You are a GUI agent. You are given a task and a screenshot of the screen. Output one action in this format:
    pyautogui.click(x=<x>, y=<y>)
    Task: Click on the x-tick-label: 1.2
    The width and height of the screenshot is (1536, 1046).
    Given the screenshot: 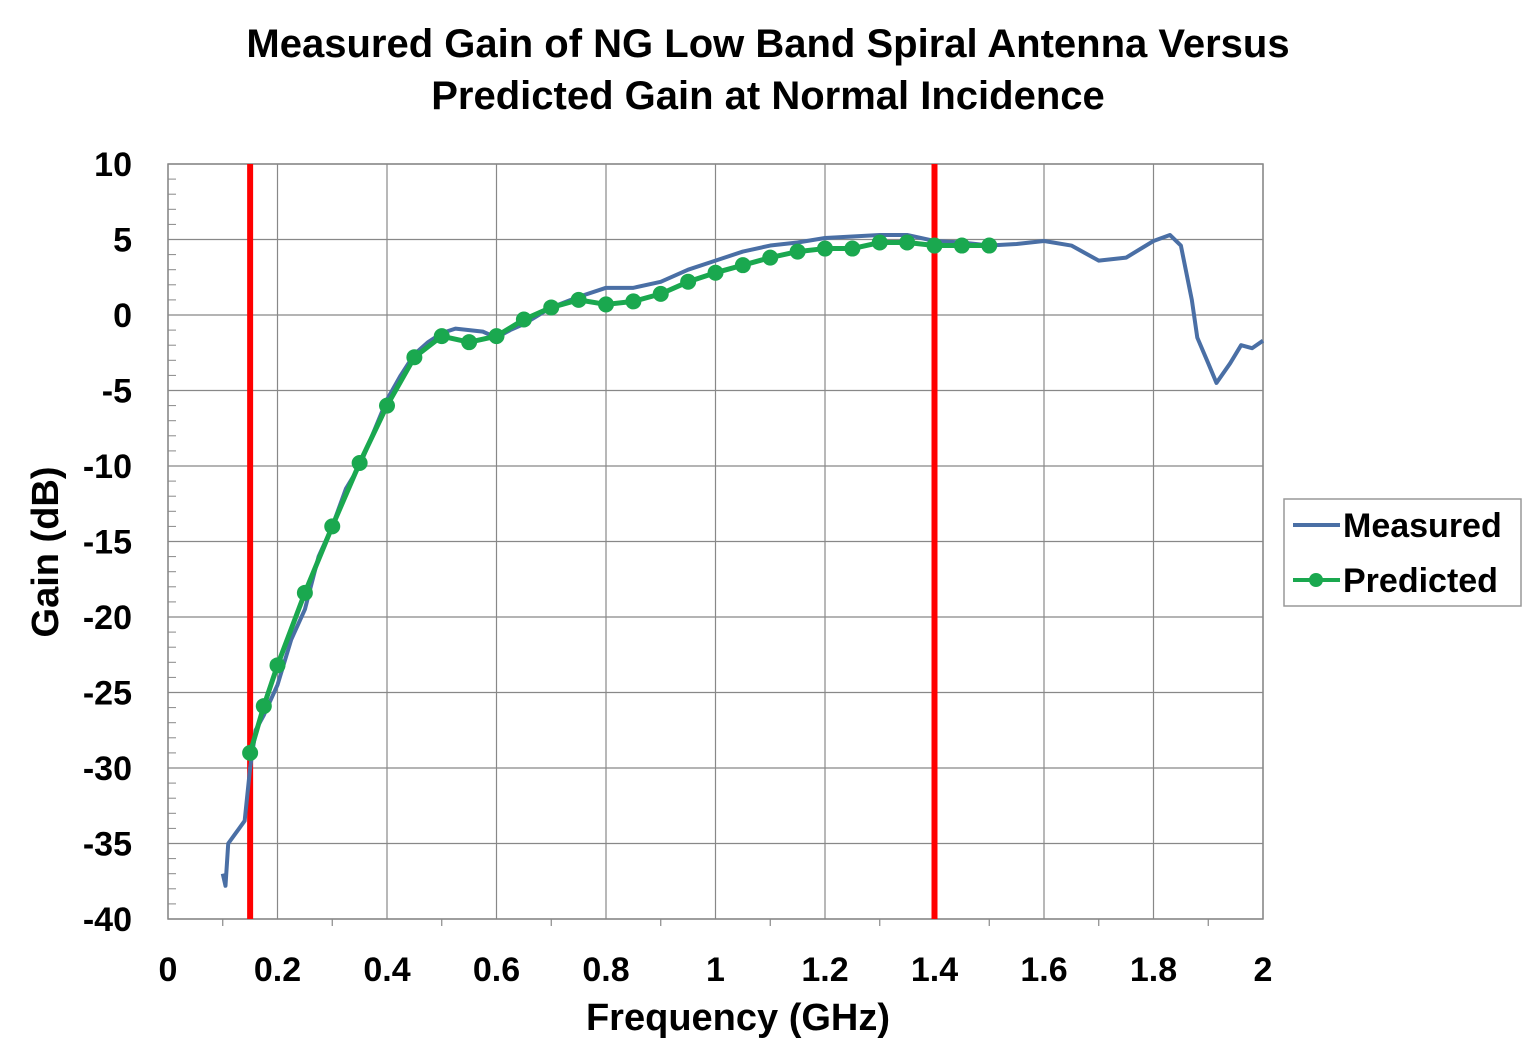 What is the action you would take?
    pyautogui.click(x=824, y=970)
    